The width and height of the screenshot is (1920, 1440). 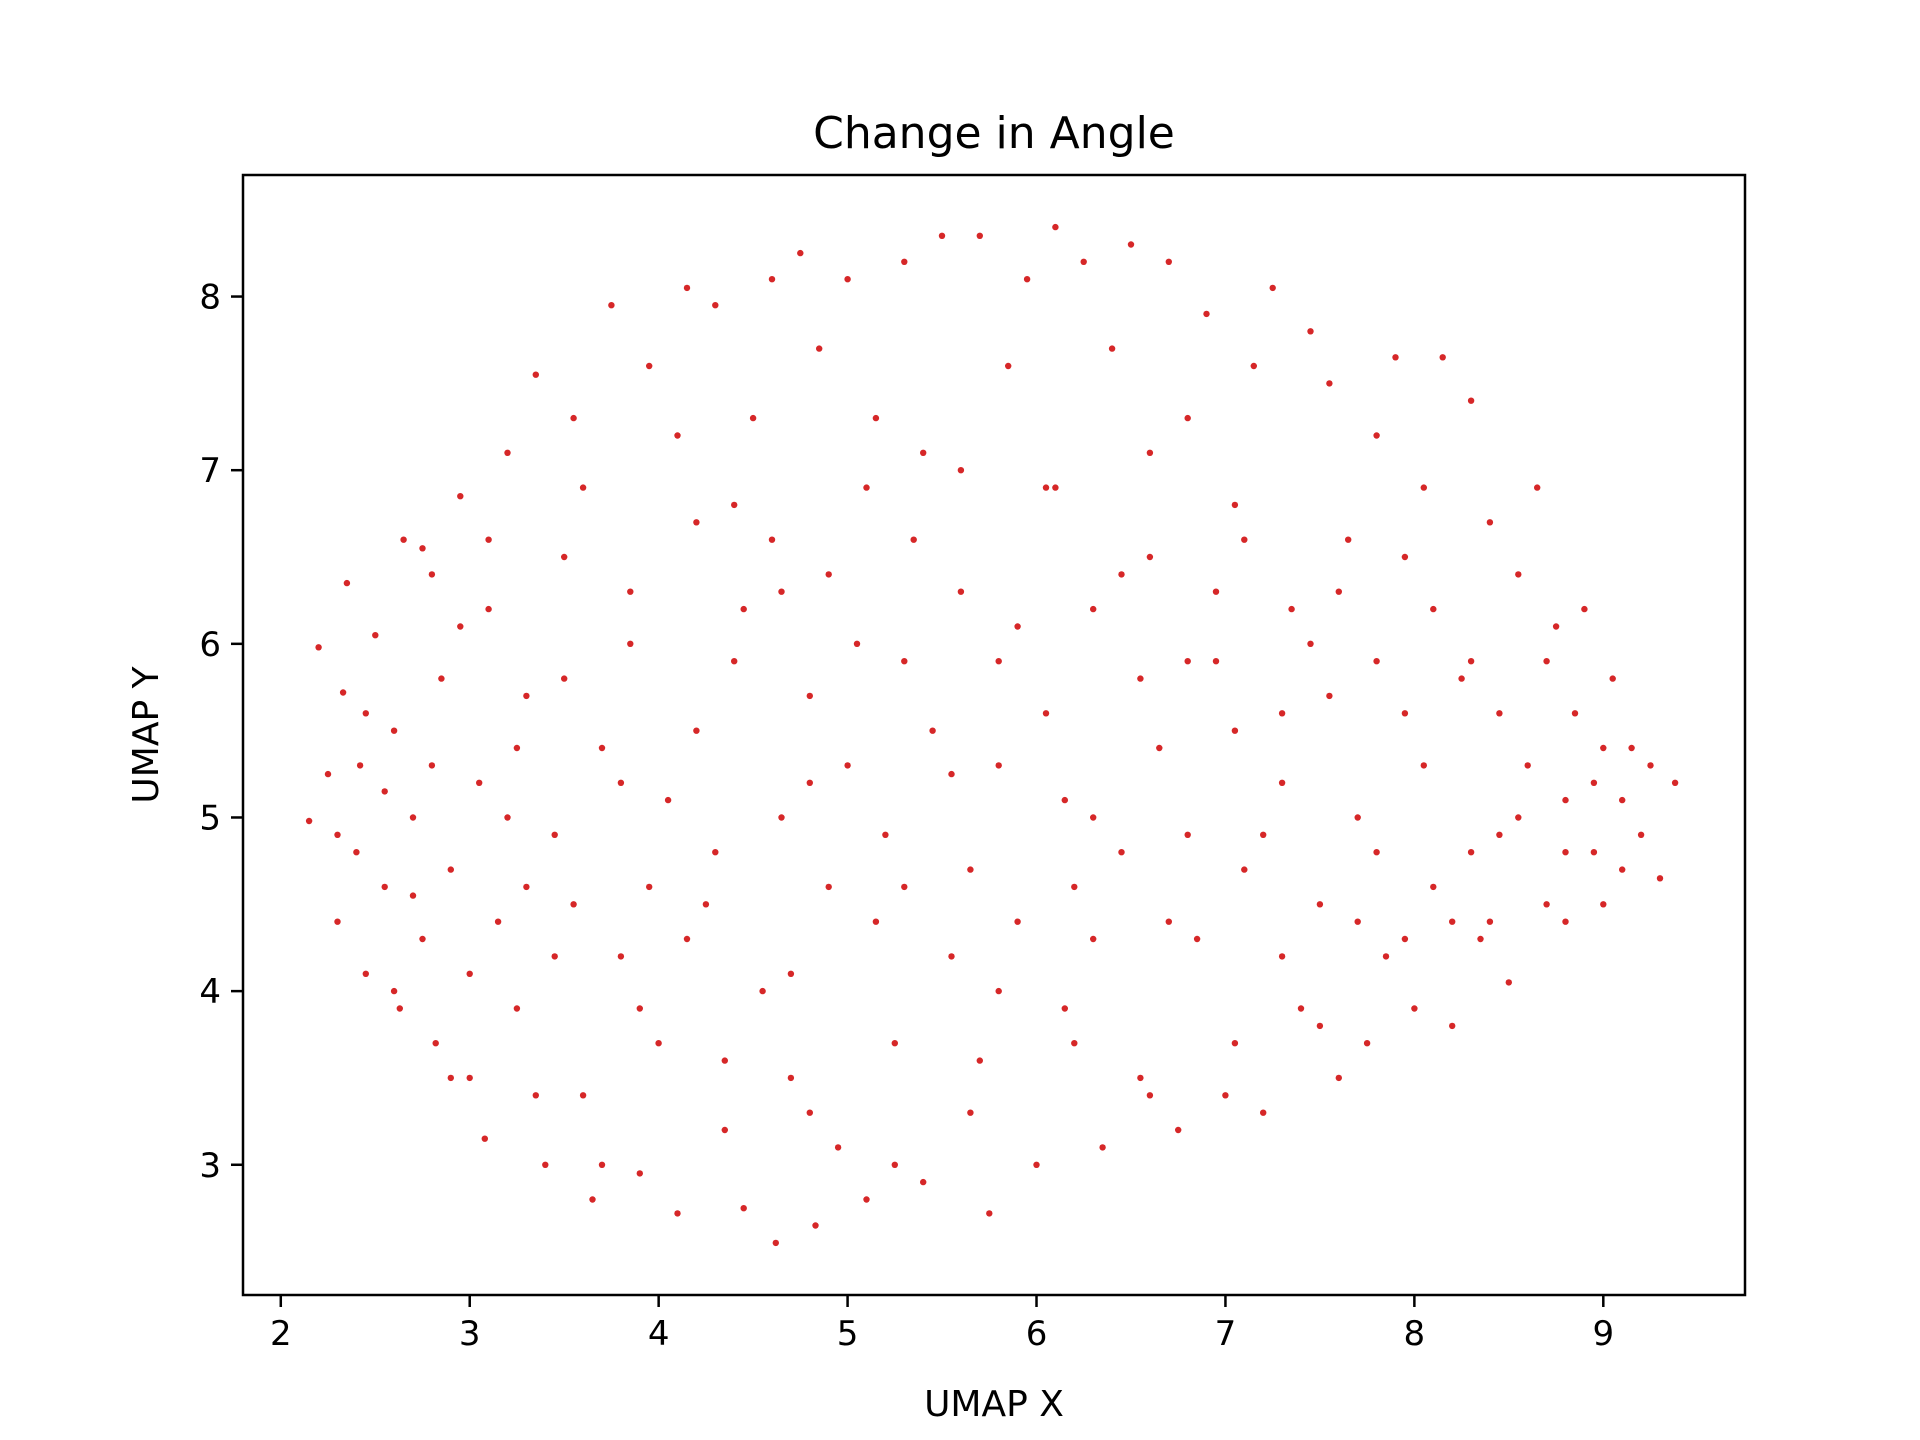 I want to click on x-axis-label: UMAP X, so click(x=994, y=1404).